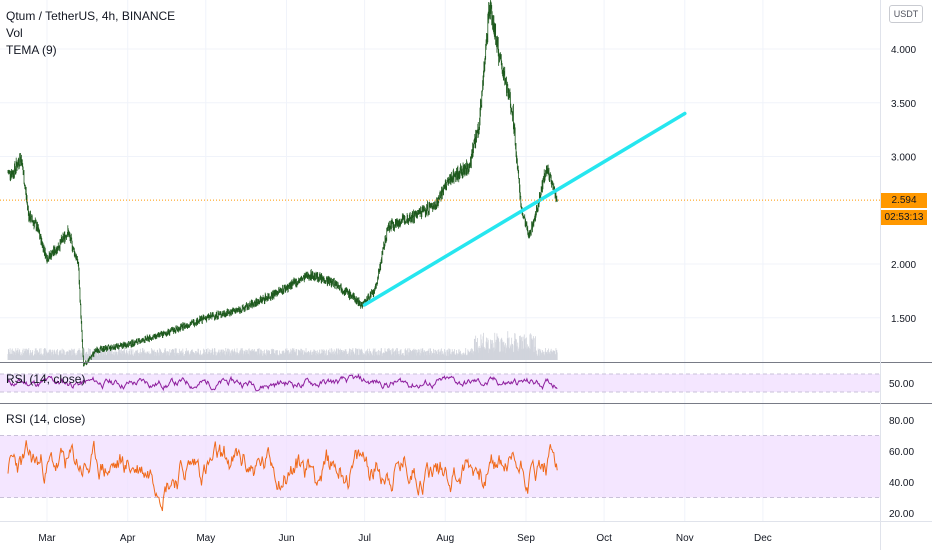 The height and width of the screenshot is (550, 932). Describe the element at coordinates (903, 50) in the screenshot. I see `price-tick-label: 4.000` at that location.